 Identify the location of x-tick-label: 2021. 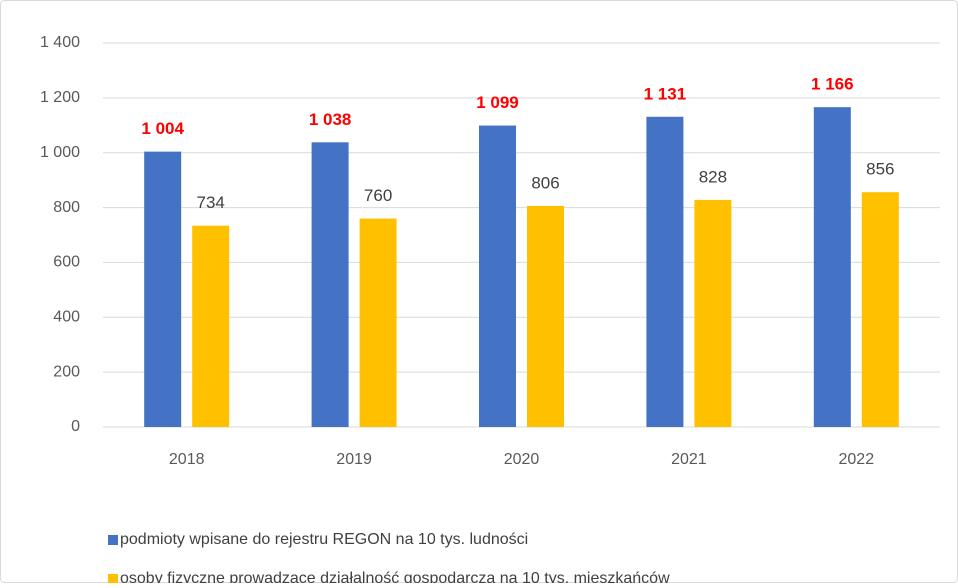
(689, 459).